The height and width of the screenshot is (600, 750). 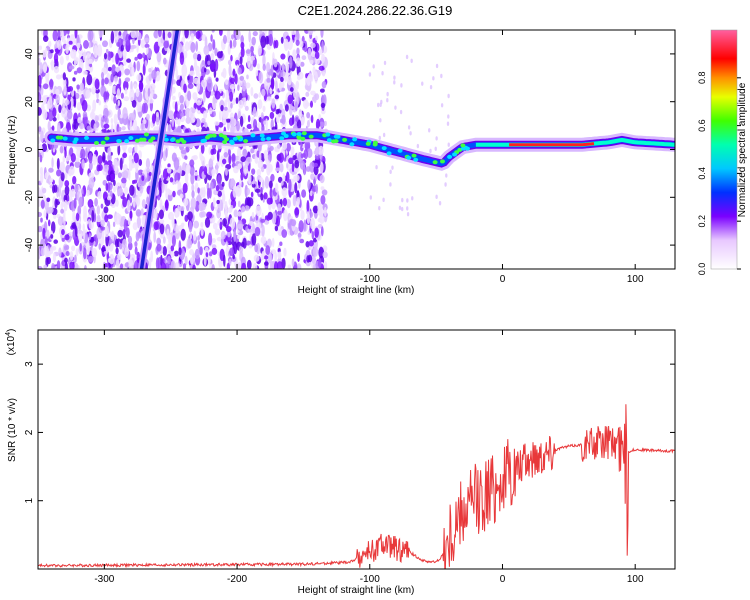 What do you see at coordinates (12, 150) in the screenshot?
I see `spectrogram-y-label: Frequency (Hz)` at bounding box center [12, 150].